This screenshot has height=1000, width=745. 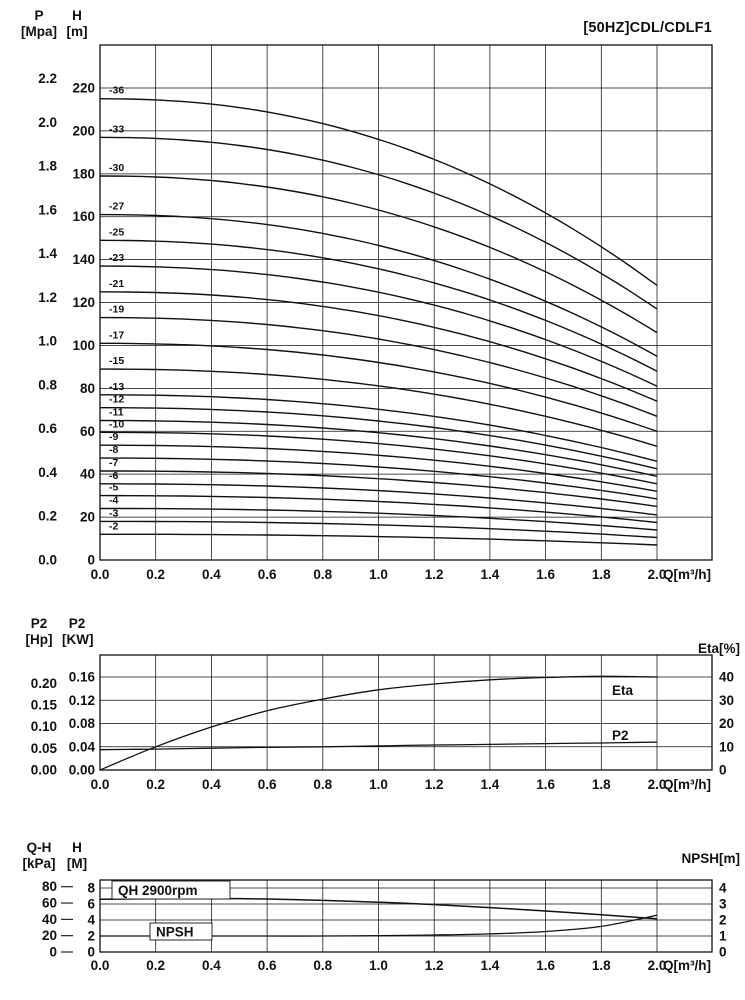 I want to click on qh-left-axis-header: Q-H H [kPa] [M], so click(x=54, y=856).